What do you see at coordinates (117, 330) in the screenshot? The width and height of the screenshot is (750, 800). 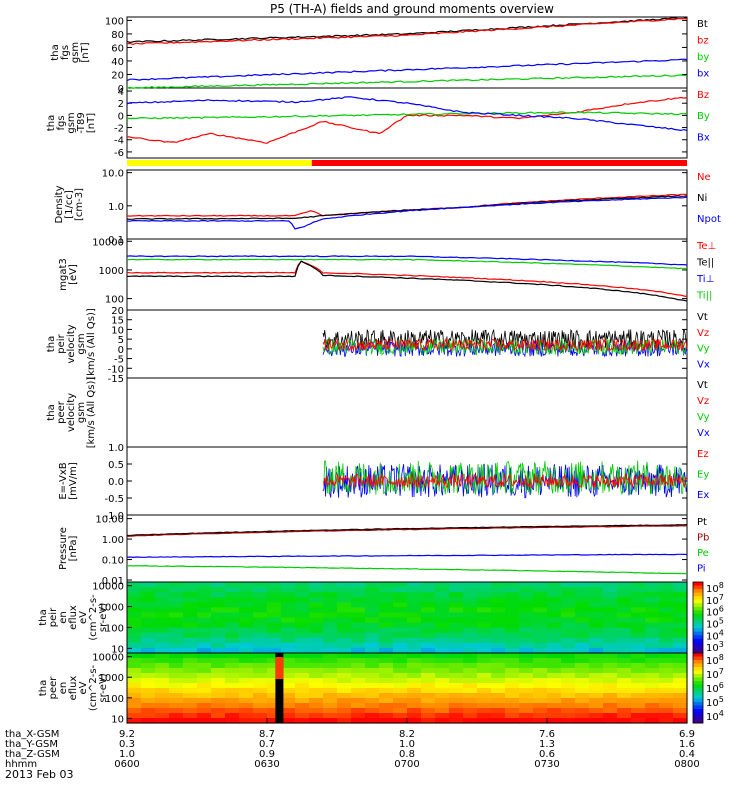 I see `y-tick-label: 10` at bounding box center [117, 330].